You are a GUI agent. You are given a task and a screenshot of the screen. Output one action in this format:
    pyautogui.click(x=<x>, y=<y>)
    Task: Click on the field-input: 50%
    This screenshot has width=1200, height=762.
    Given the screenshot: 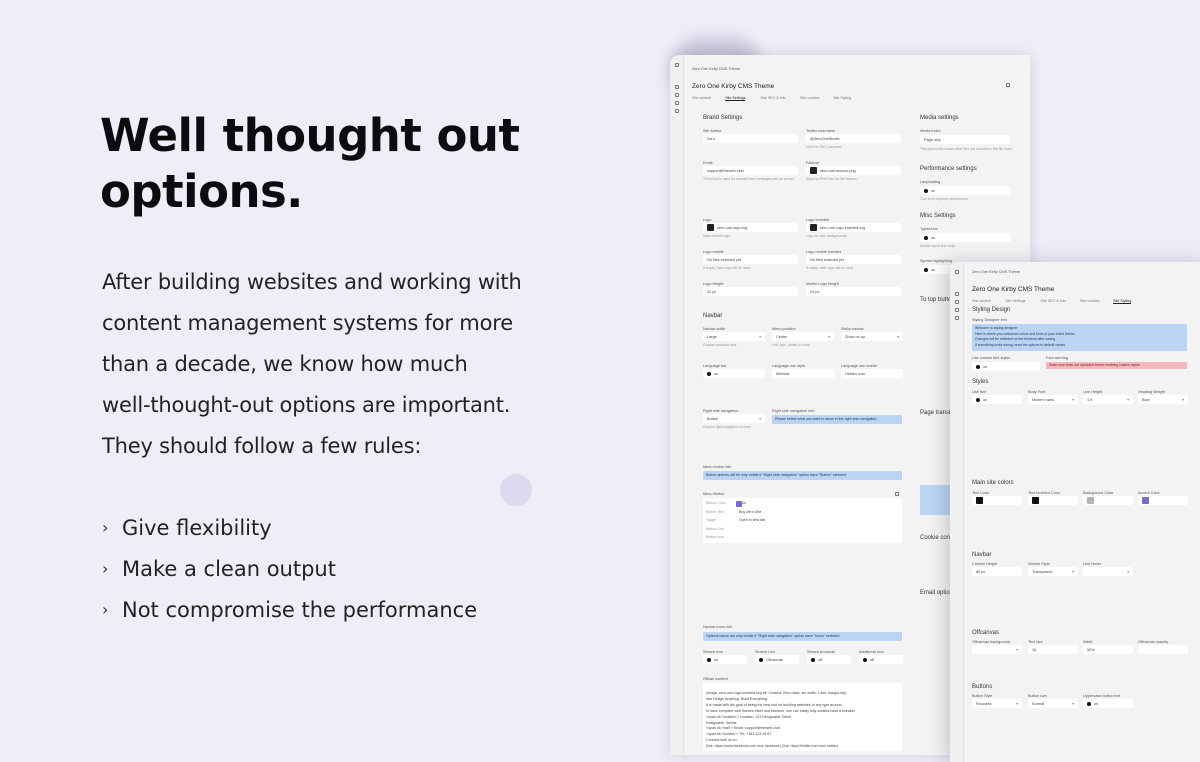 What is the action you would take?
    pyautogui.click(x=1108, y=649)
    